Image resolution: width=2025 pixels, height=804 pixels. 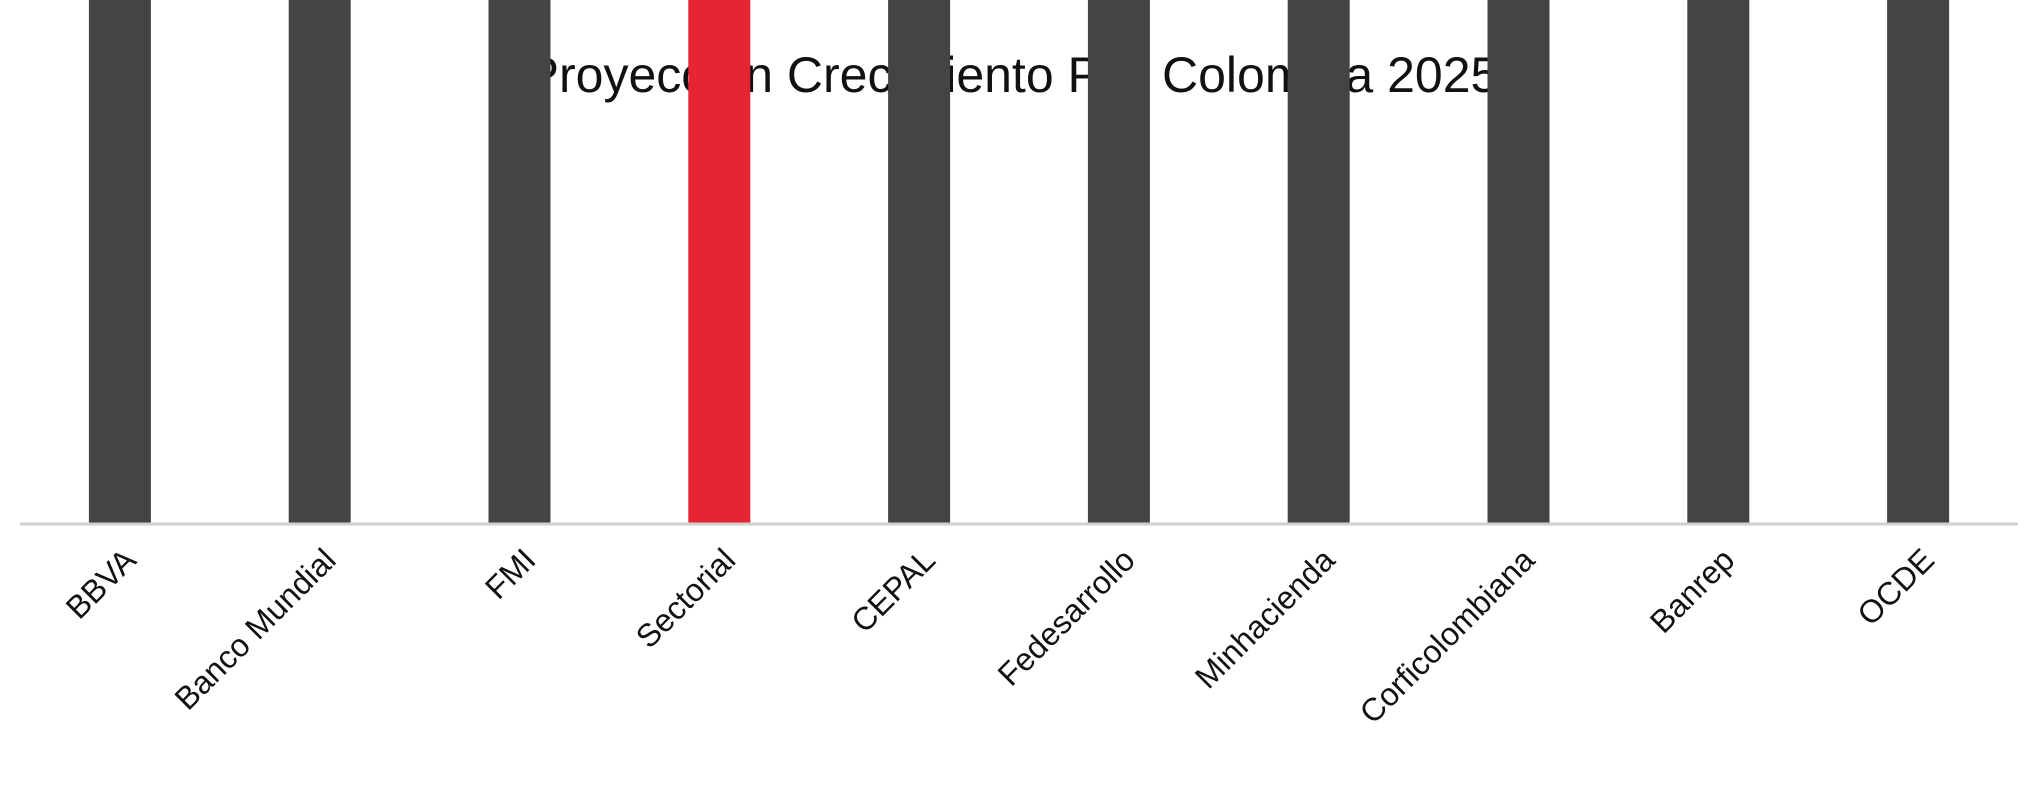 I want to click on category-label-ocde: OCDE, so click(x=1895, y=586).